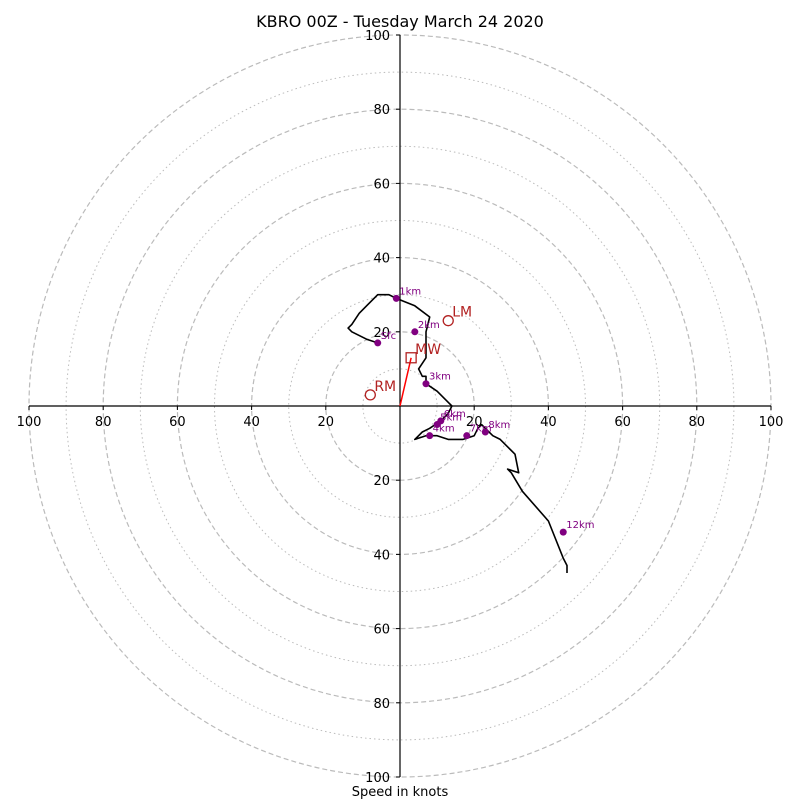  What do you see at coordinates (462, 313) in the screenshot?
I see `storm-motion-label: LM` at bounding box center [462, 313].